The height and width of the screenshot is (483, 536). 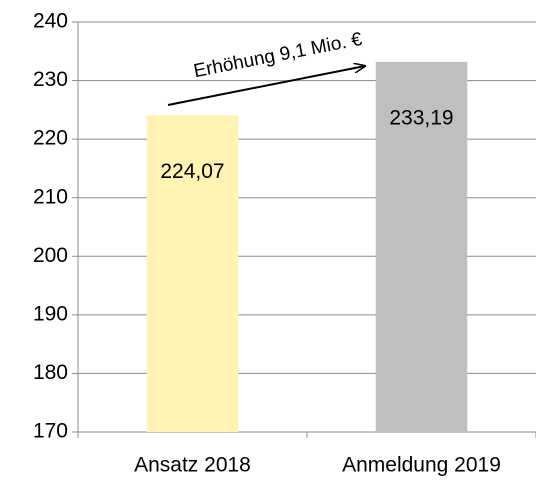 I want to click on y-tick-label: 180, so click(x=50, y=372).